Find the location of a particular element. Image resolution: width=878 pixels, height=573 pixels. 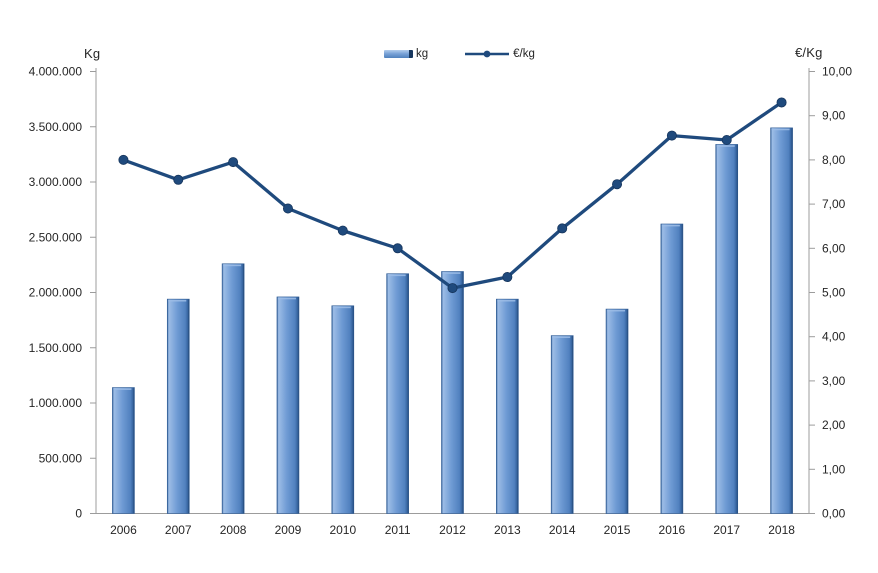

right-axis-tick-label: 2,00 is located at coordinates (834, 425).